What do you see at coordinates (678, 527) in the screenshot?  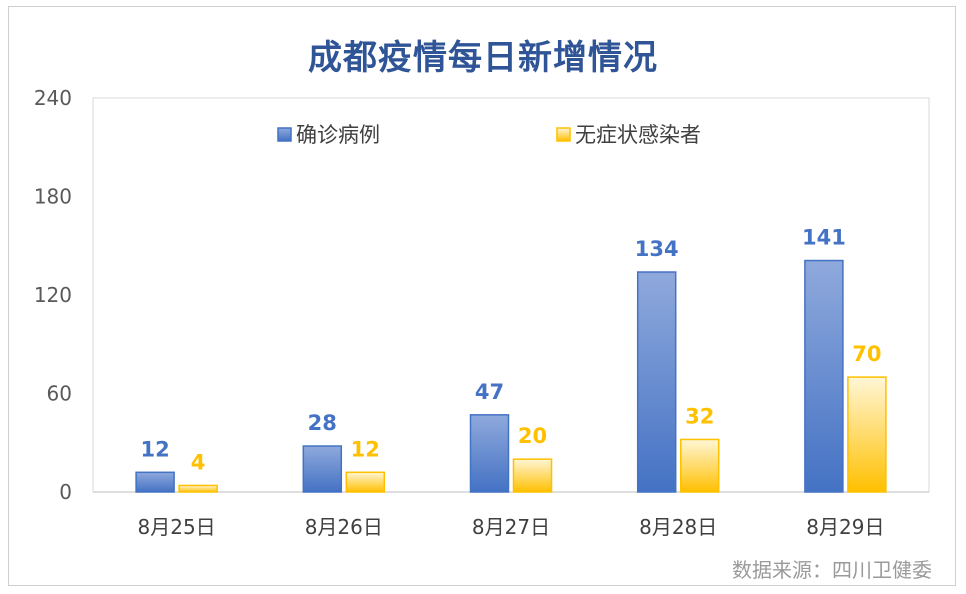 I see `x-tick-label: 8月28日` at bounding box center [678, 527].